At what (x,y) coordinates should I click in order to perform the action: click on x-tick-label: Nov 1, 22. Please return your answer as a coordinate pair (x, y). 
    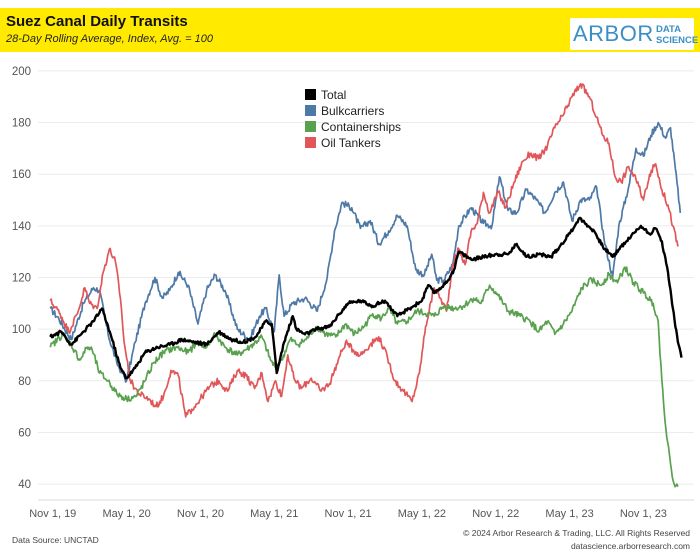
    Looking at the image, I should click on (495, 514).